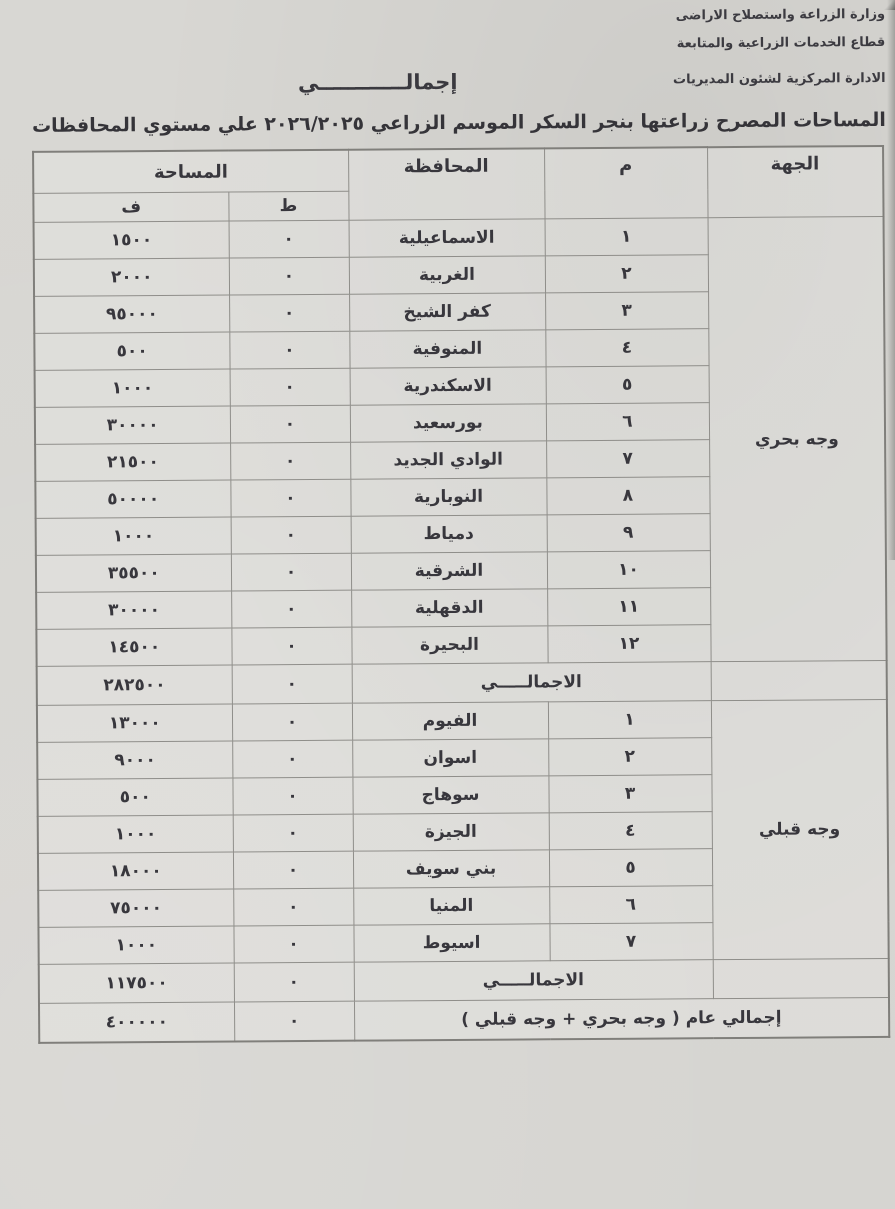  Describe the element at coordinates (447, 349) in the screenshot. I see `governorate-cell: المنوفية` at that location.